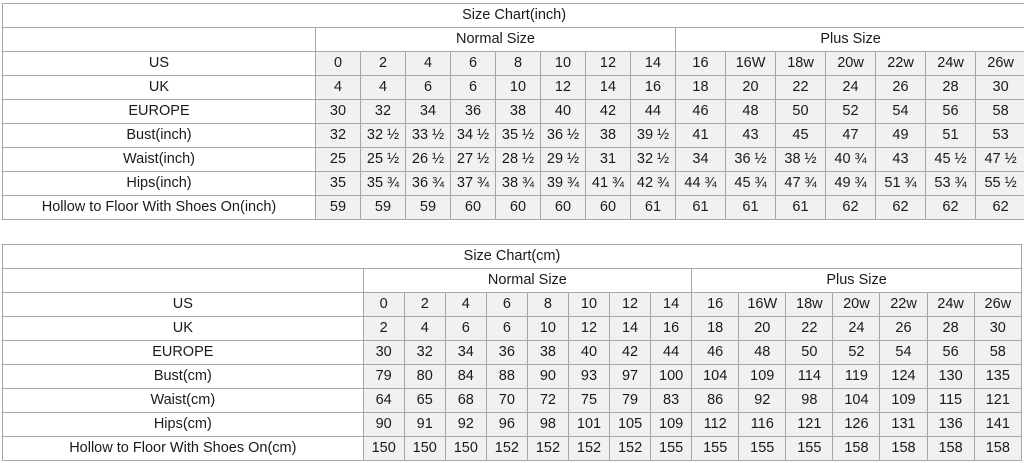 The width and height of the screenshot is (1024, 463). Describe the element at coordinates (653, 135) in the screenshot. I see `inch-bust-n7: 39 ½` at that location.